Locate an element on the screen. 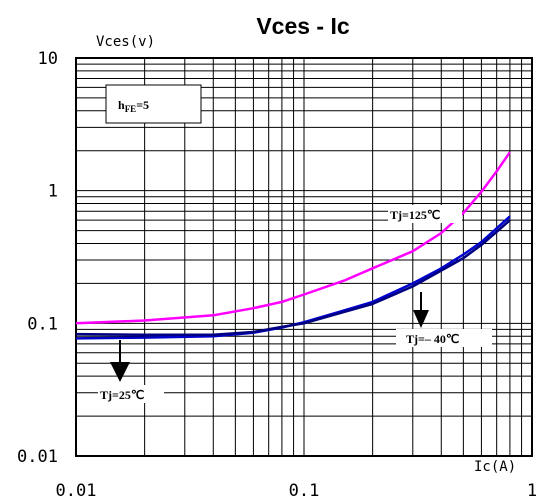 The width and height of the screenshot is (558, 504). label-box-minus40 is located at coordinates (444, 338).